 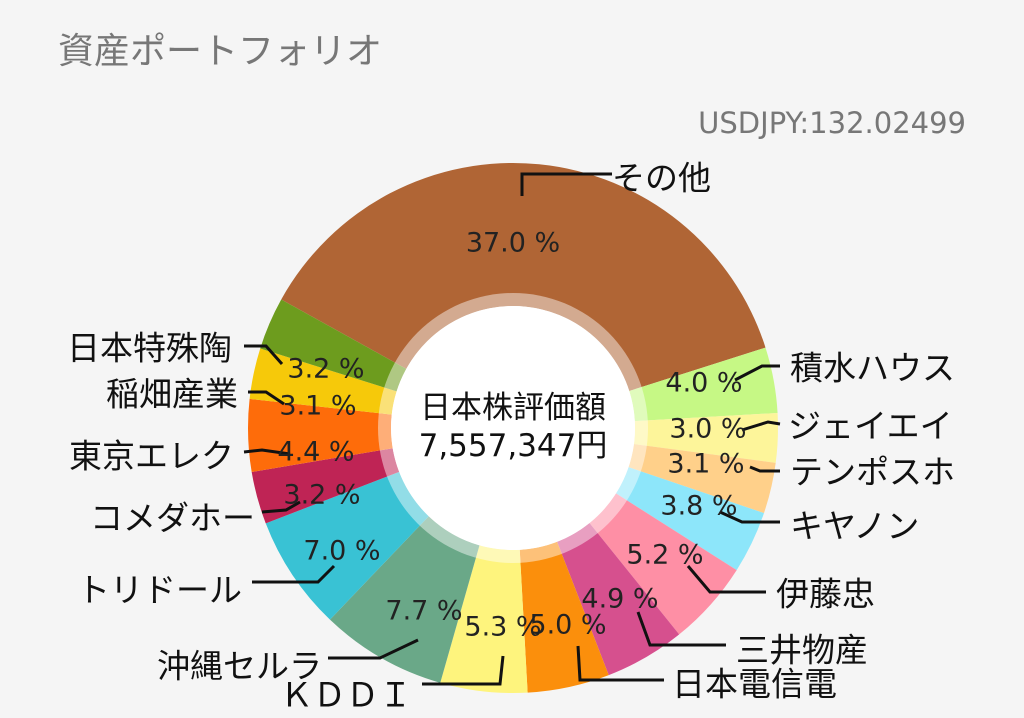 I want to click on value-label-komeda: 3.2 %, so click(x=321, y=495).